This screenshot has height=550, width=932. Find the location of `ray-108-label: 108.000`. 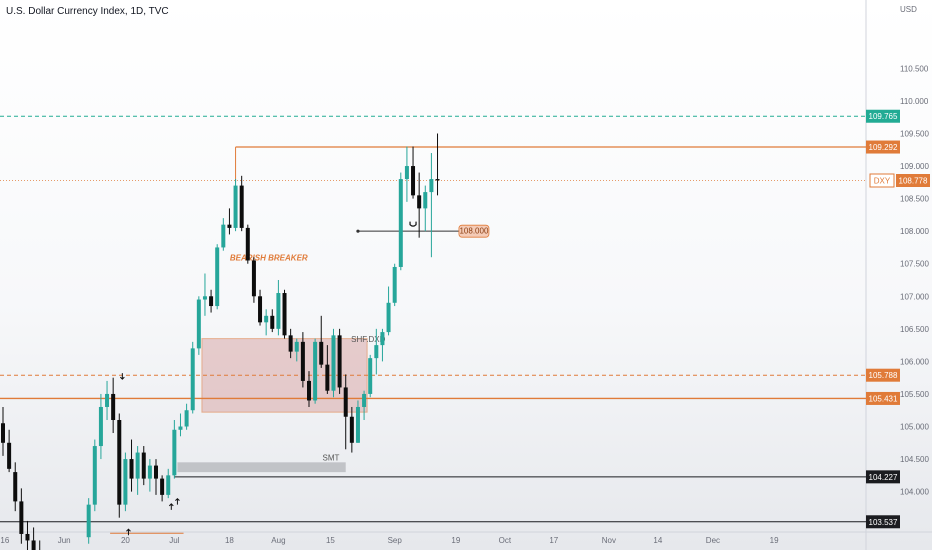

ray-108-label: 108.000 is located at coordinates (473, 231).